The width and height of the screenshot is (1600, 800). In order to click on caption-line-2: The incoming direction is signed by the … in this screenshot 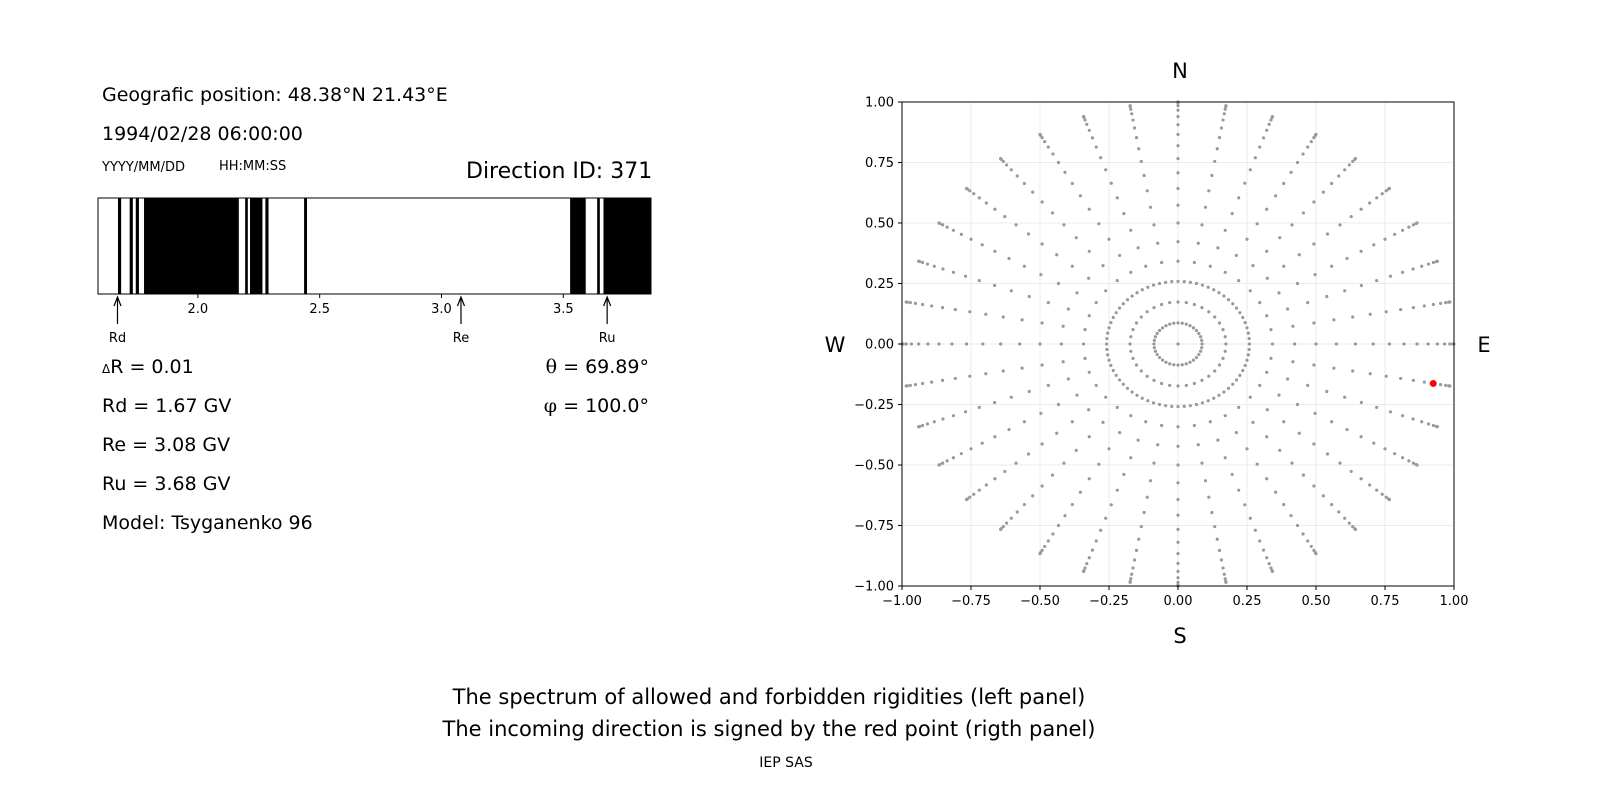, I will do `click(769, 729)`.